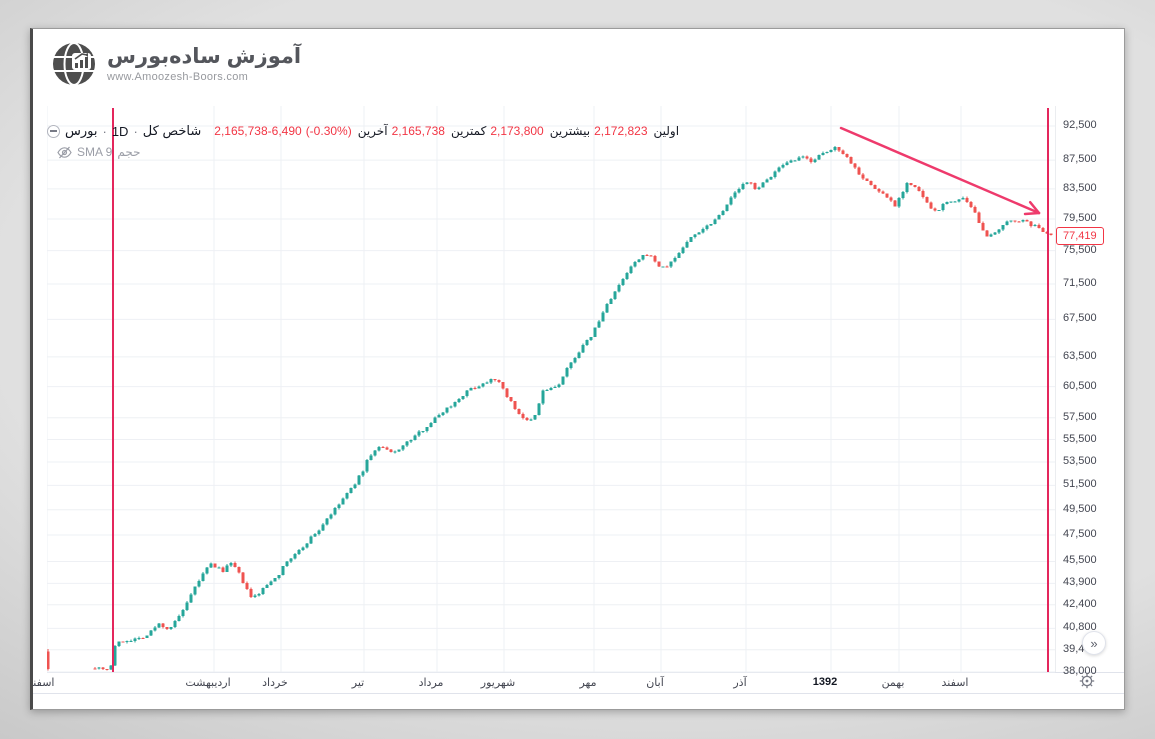 The height and width of the screenshot is (739, 1155). What do you see at coordinates (1094, 643) in the screenshot?
I see `double-chevron-button: »` at bounding box center [1094, 643].